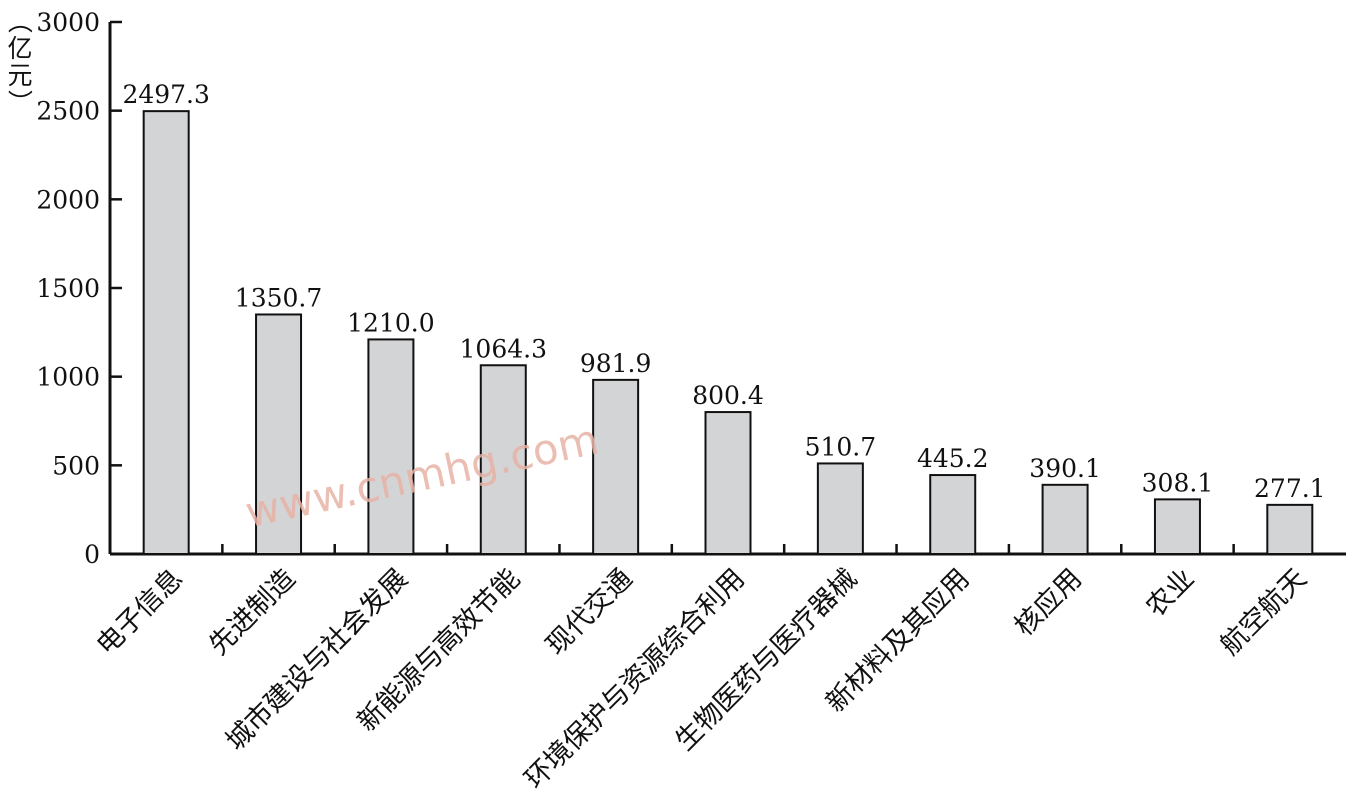 The height and width of the screenshot is (811, 1352). What do you see at coordinates (19, 75) in the screenshot?
I see `y-axis-unit-char: 元` at bounding box center [19, 75].